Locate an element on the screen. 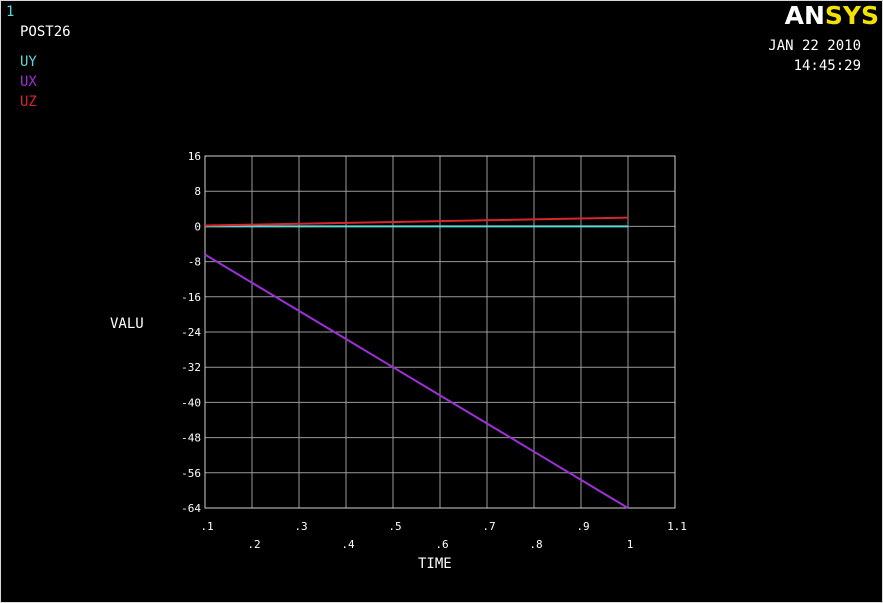 The image size is (883, 603). x-tick-label: .4 is located at coordinates (348, 544).